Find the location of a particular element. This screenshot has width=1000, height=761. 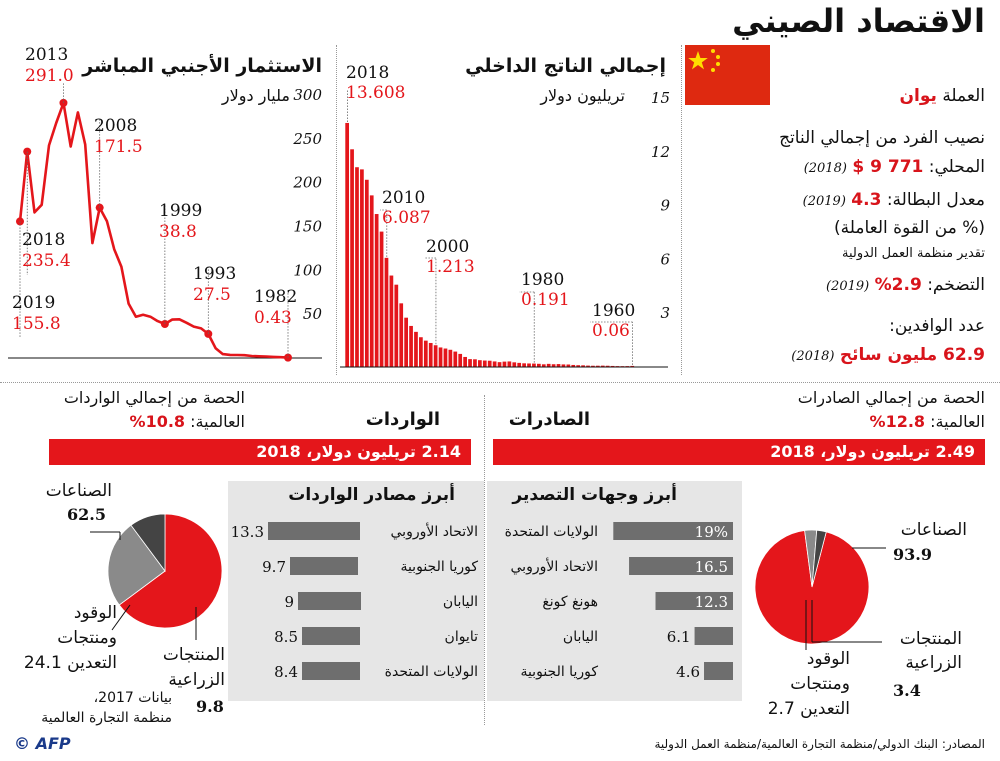

import-src-label: الاتحاد الأوروبي is located at coordinates (434, 531).